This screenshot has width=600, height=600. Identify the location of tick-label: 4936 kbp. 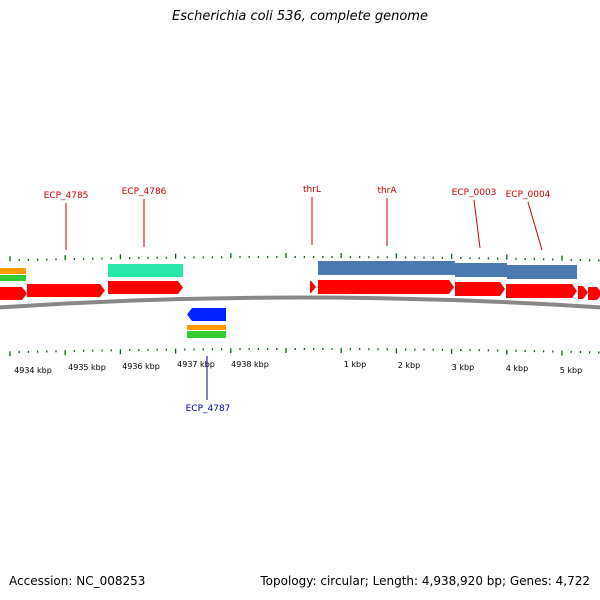
(141, 366).